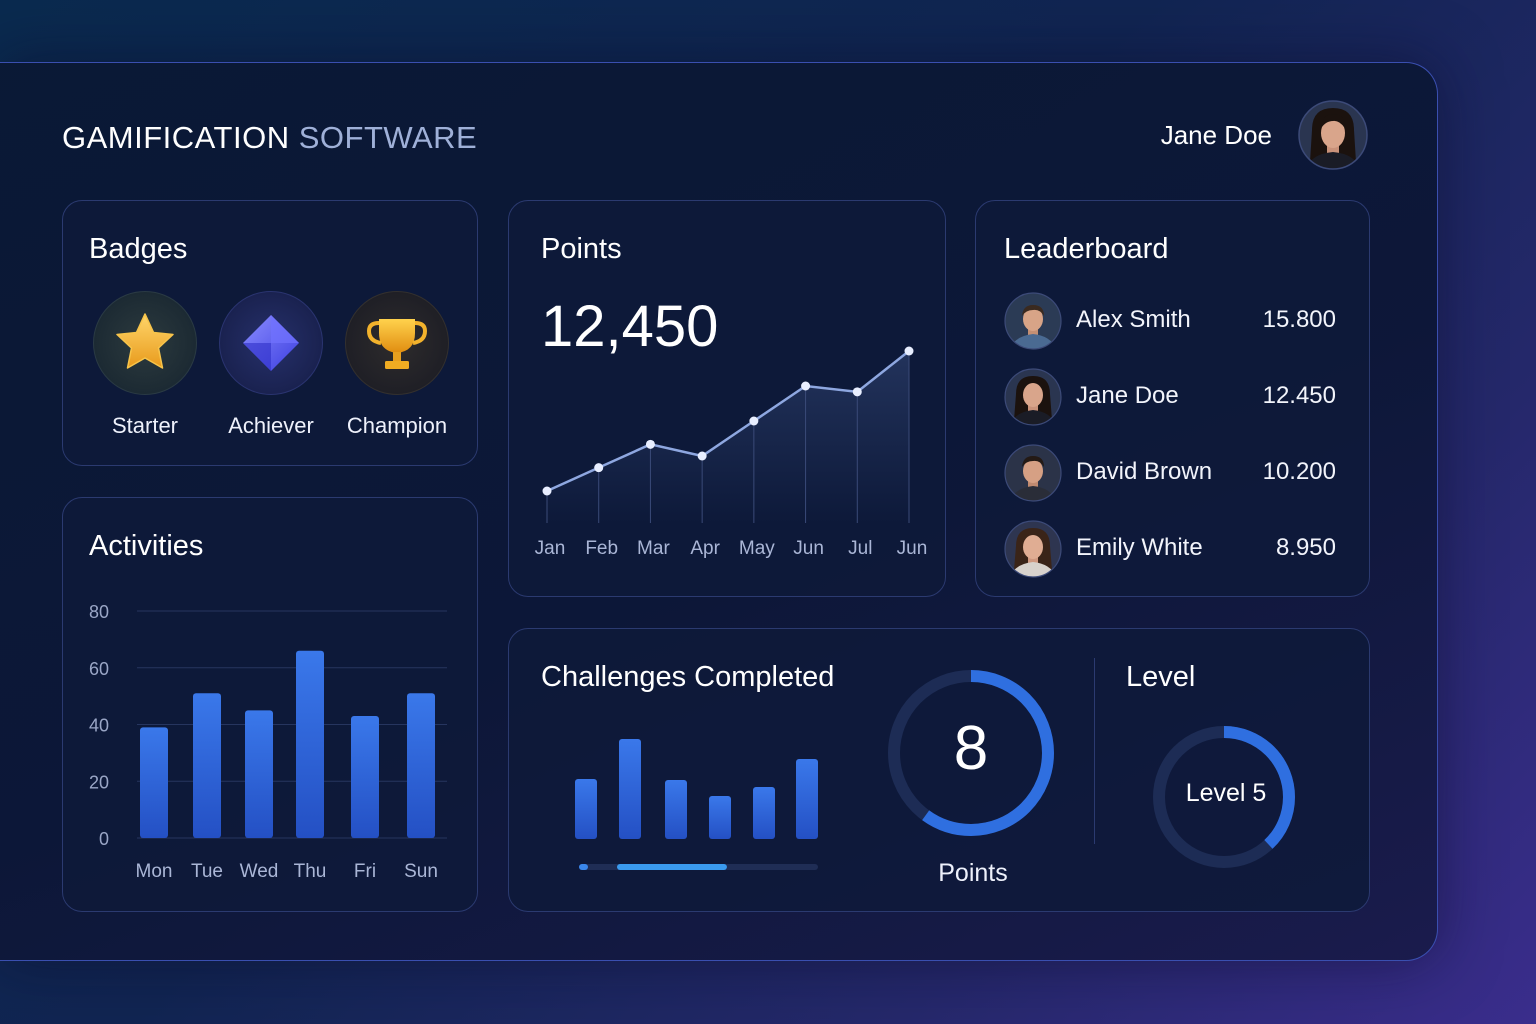 This screenshot has width=1536, height=1024. Describe the element at coordinates (104, 839) in the screenshot. I see `activities-y-tick-label: 0` at that location.